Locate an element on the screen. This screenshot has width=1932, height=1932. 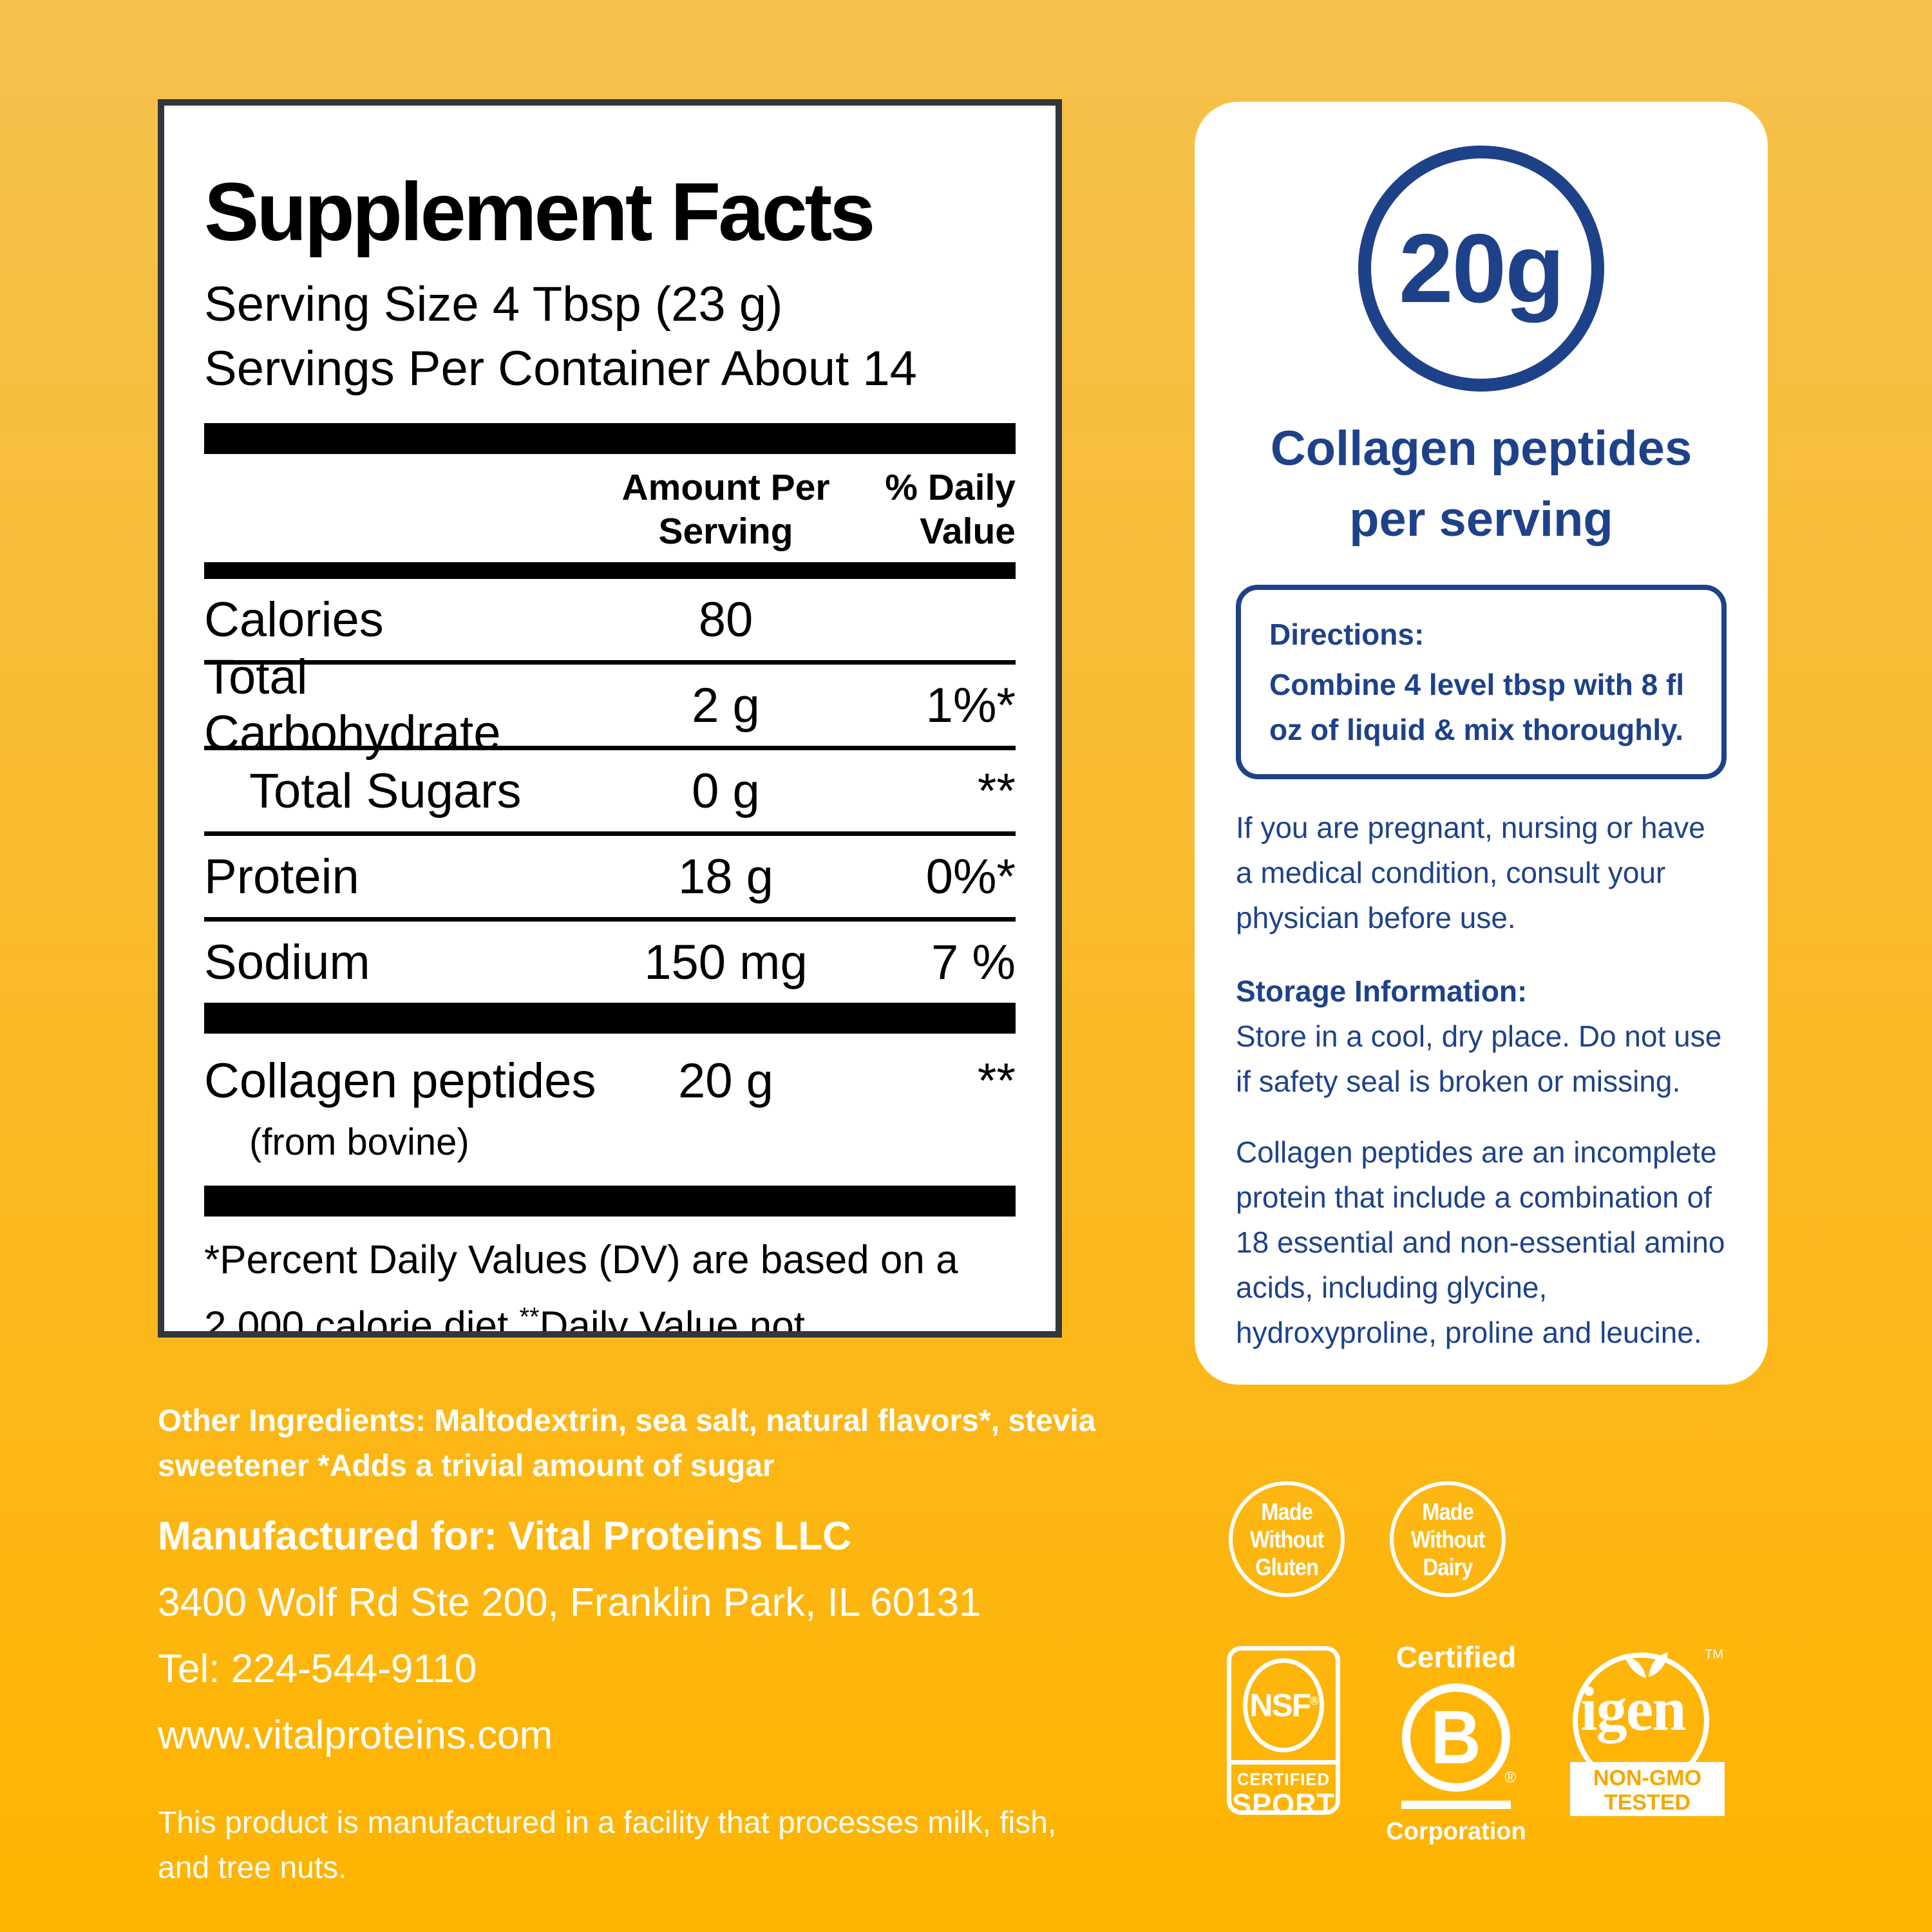
column-header-dv: % Daily Value is located at coordinates (950, 510).